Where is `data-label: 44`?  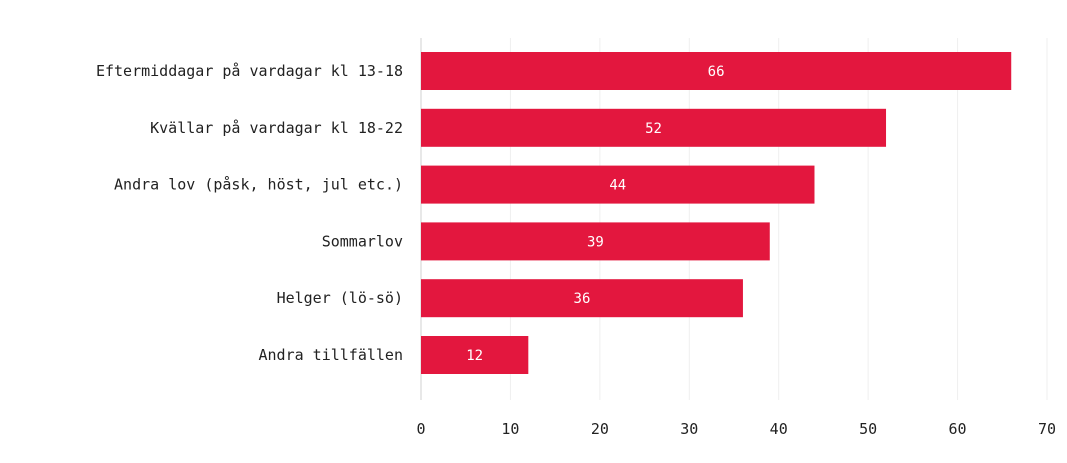
data-label: 44 is located at coordinates (617, 186).